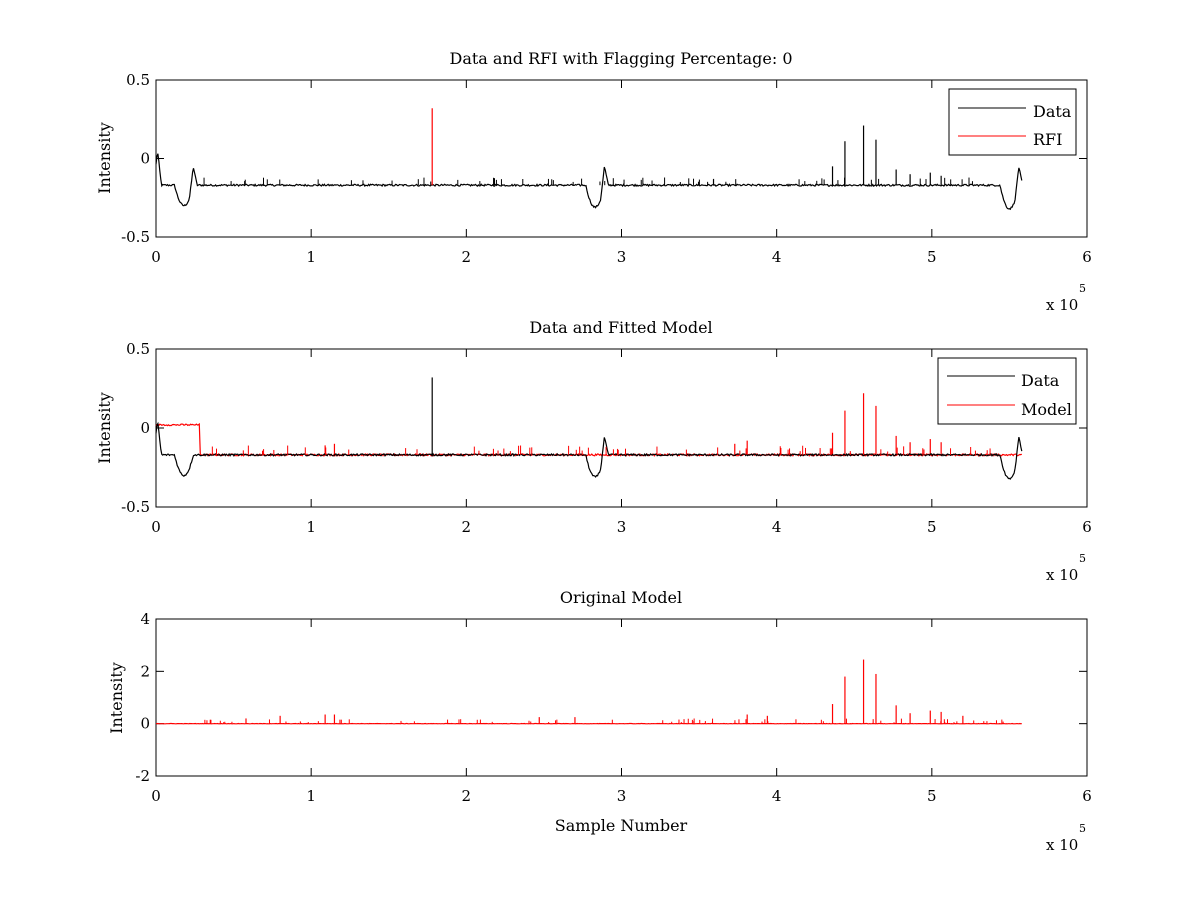 This screenshot has height=900, width=1200. What do you see at coordinates (620, 58) in the screenshot?
I see `subplot-title: Data and RFI with Flagging Percentage: 0` at bounding box center [620, 58].